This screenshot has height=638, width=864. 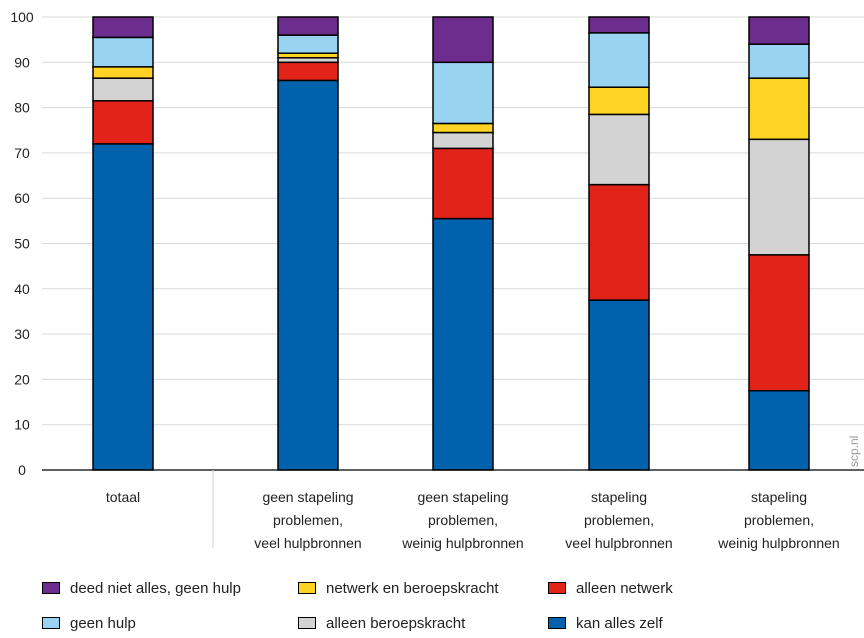 I want to click on legend-item: geen hulp, so click(x=89, y=623).